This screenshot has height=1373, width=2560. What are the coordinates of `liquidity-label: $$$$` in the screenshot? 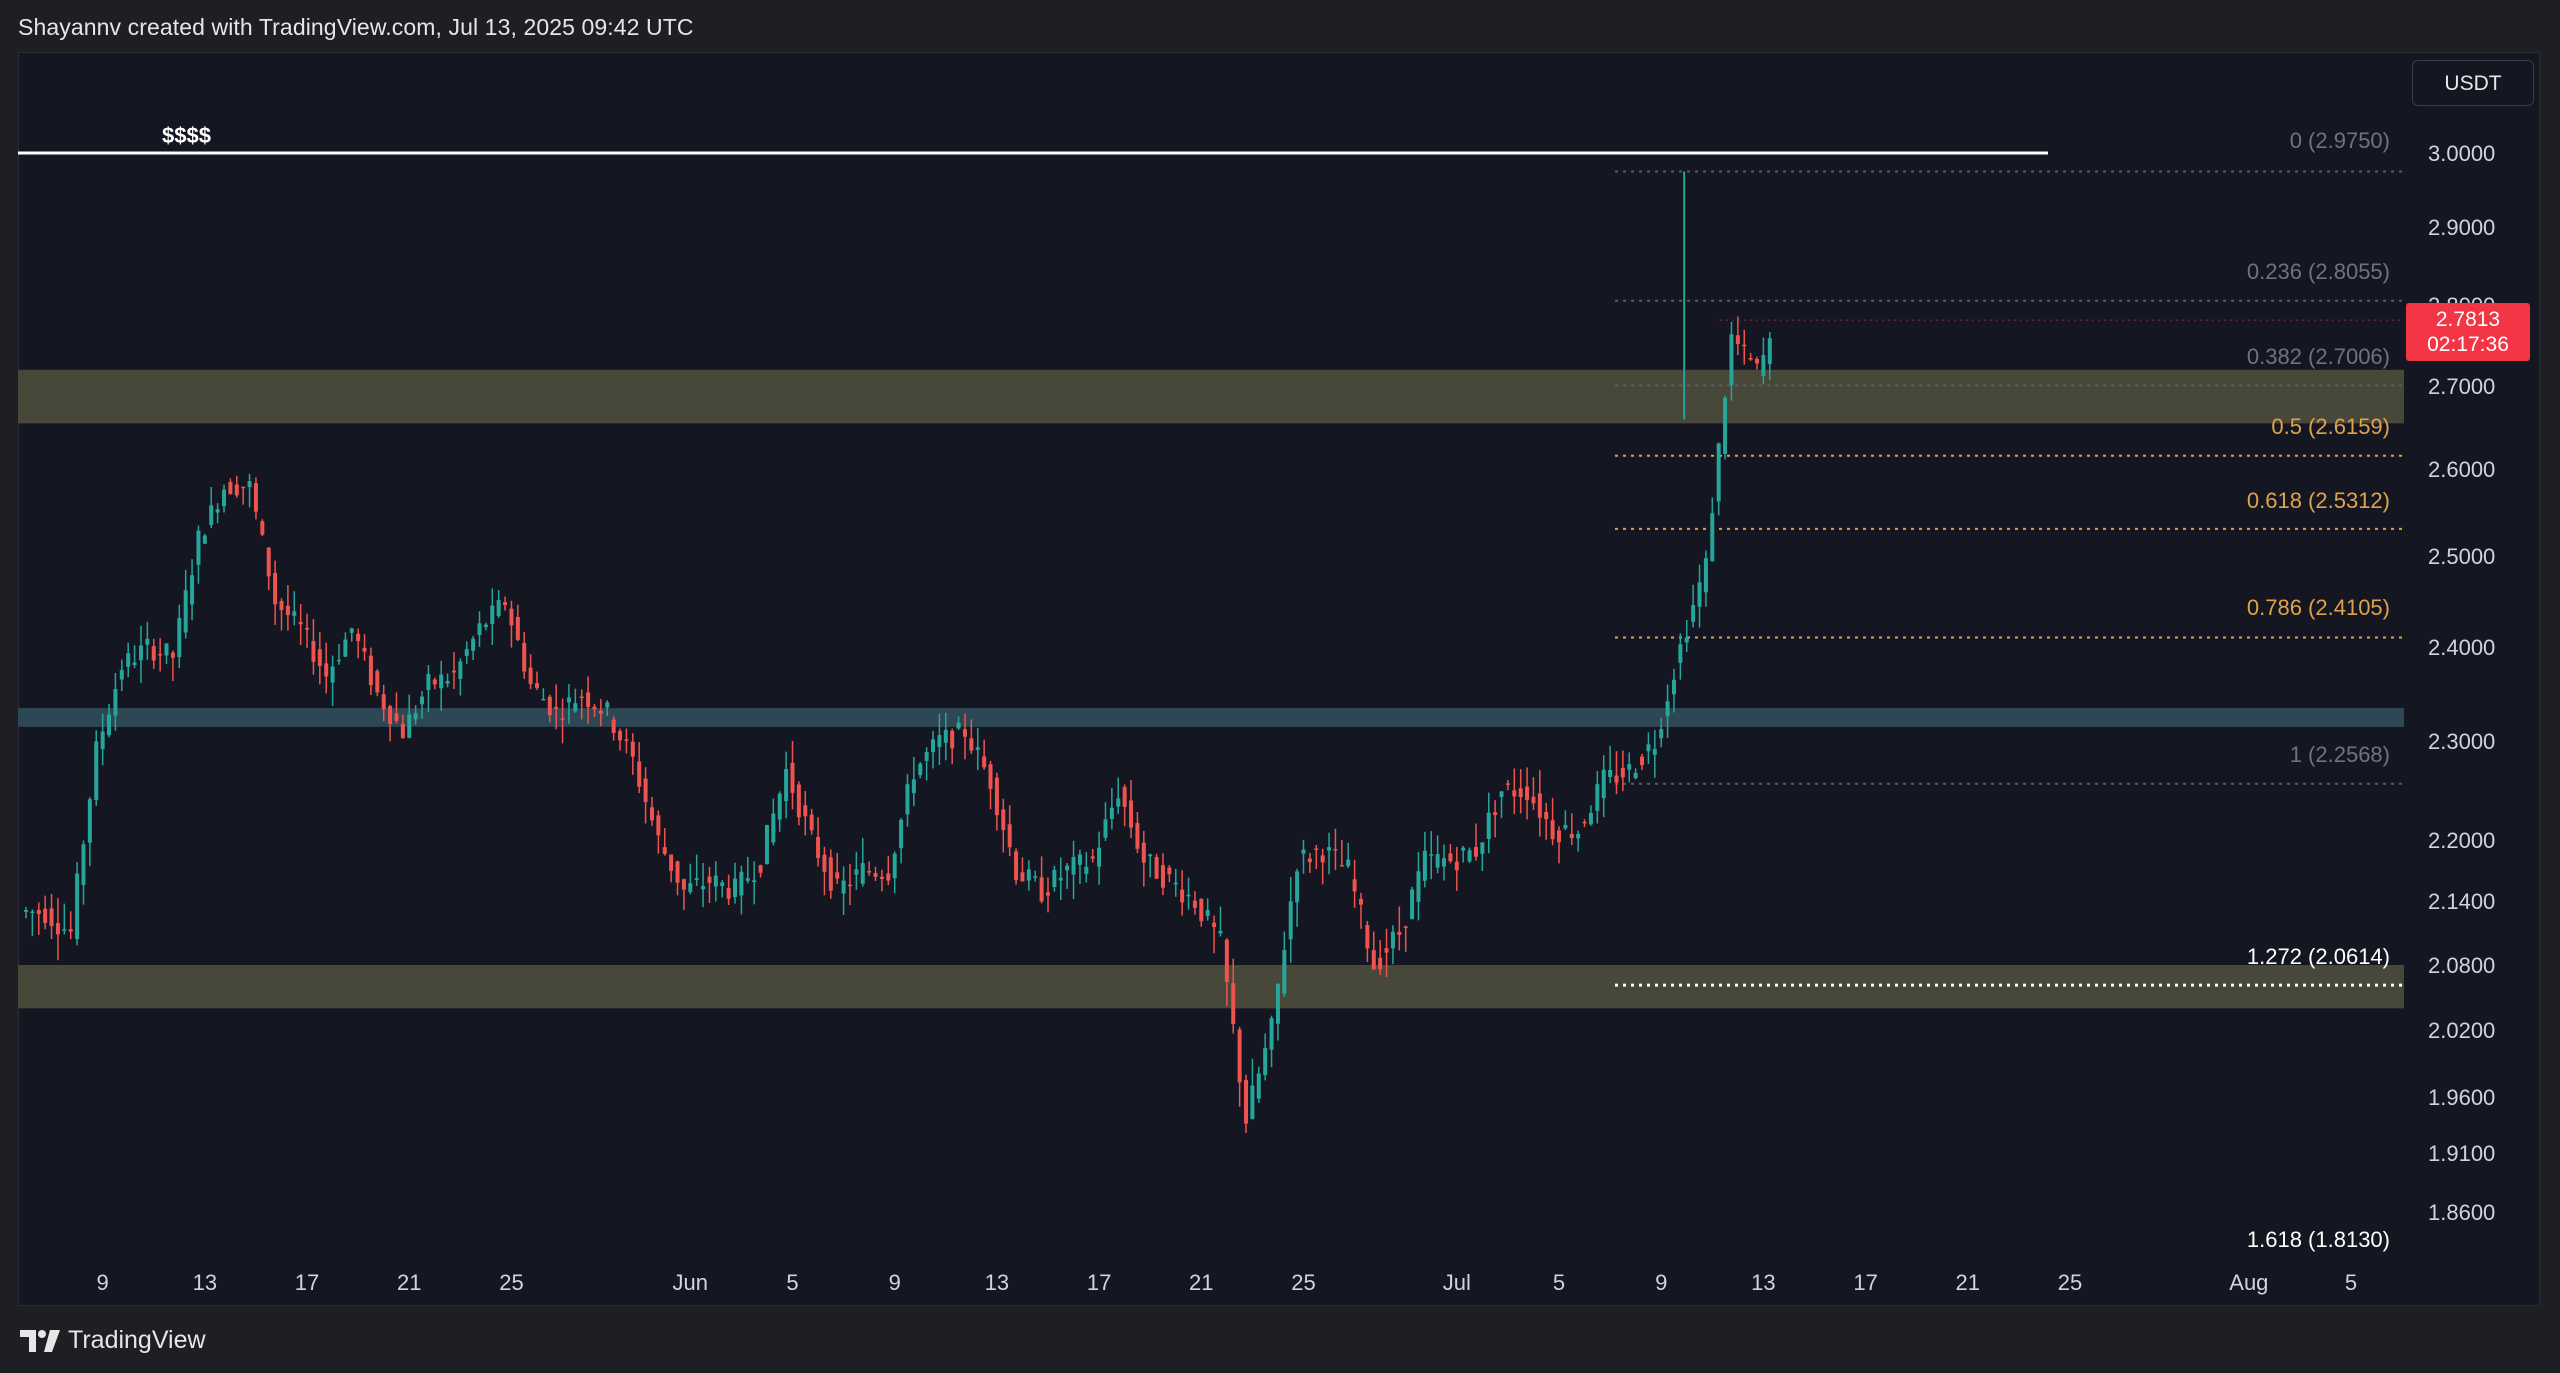 It's located at (186, 135).